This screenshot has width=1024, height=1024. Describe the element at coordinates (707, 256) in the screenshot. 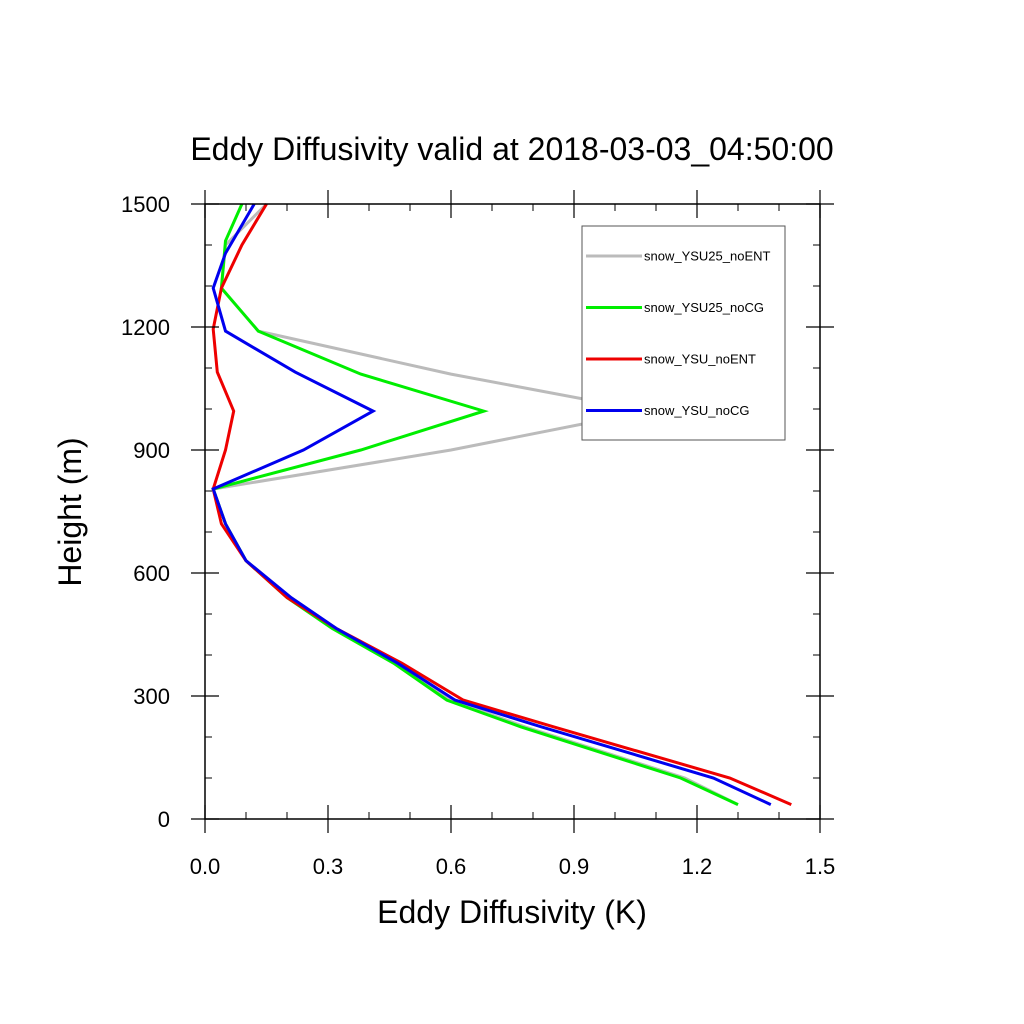

I see `legend-label: snow_YSU25_noENT` at that location.